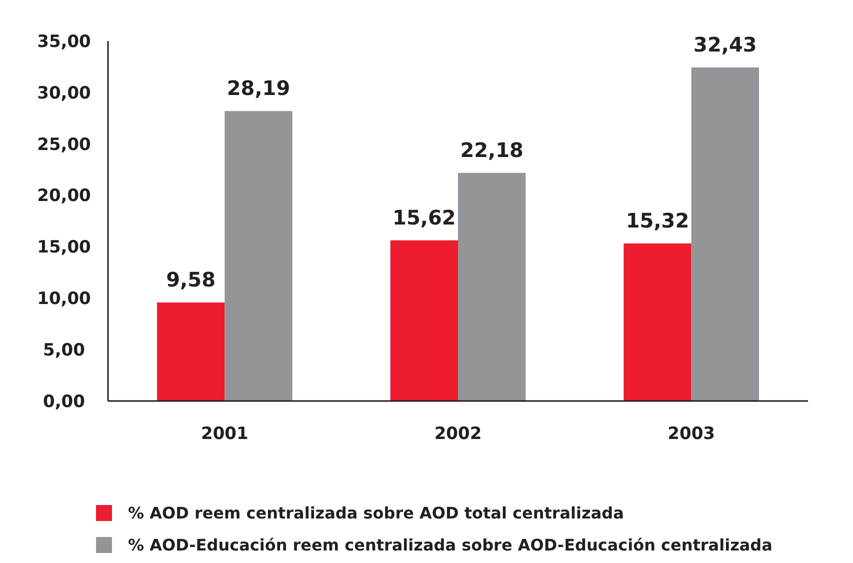  Describe the element at coordinates (224, 434) in the screenshot. I see `x-tick-label: 2001` at that location.